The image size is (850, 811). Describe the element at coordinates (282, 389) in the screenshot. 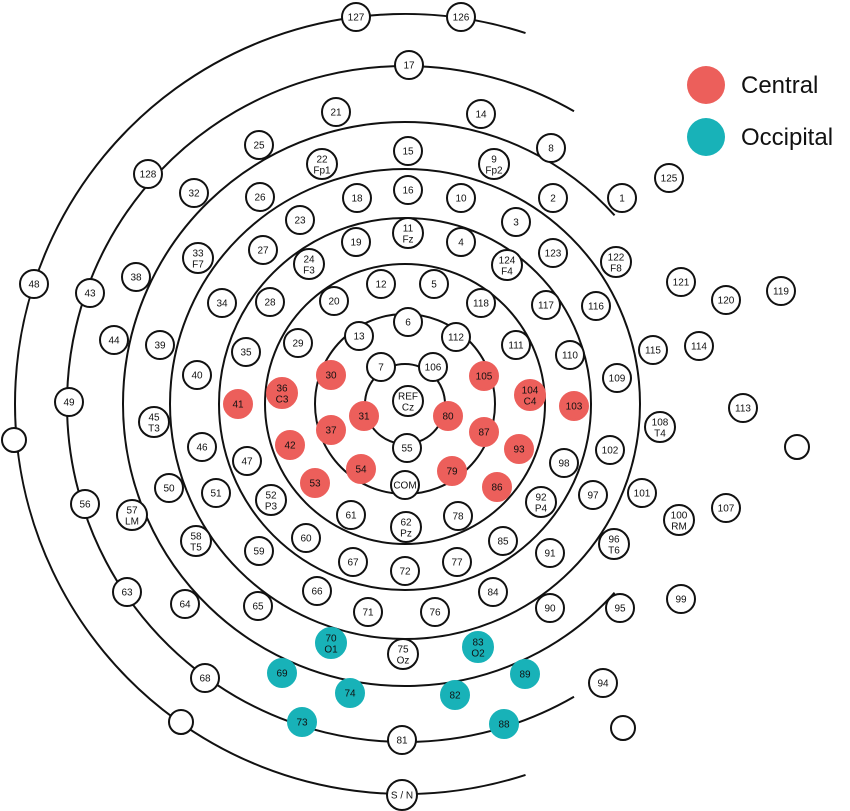

I see `electrode-label: 36` at that location.